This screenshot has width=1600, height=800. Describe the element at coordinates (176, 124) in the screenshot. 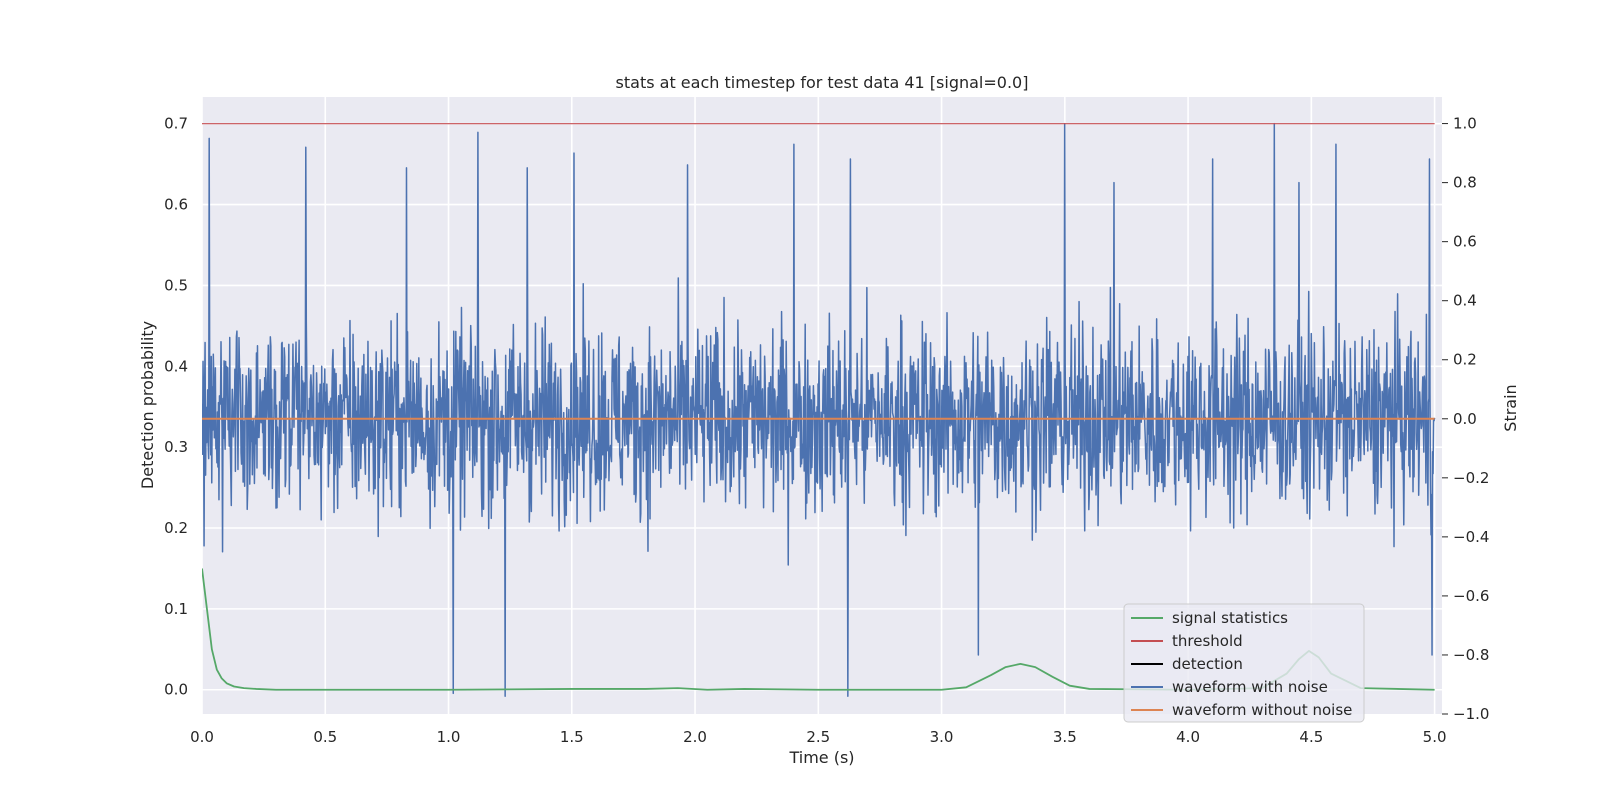

I see `y-tick-label: 0.7` at that location.